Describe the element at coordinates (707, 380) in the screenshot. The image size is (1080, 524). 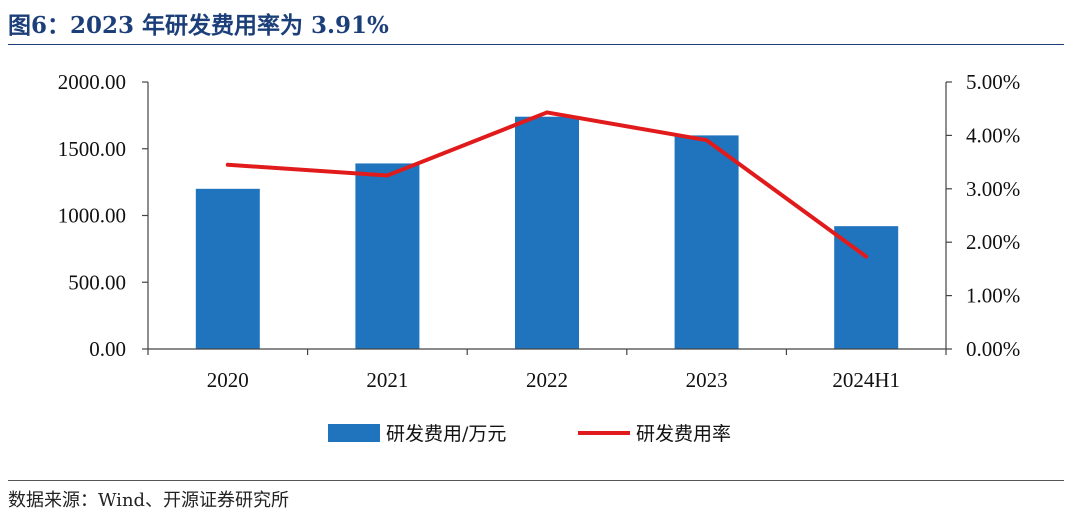
I see `x-tick-label: 2023` at that location.